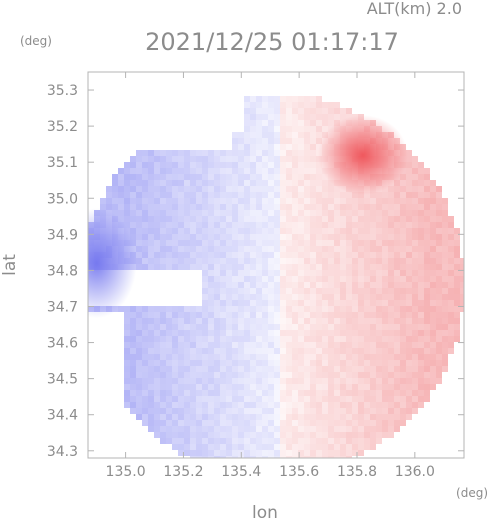  What do you see at coordinates (62, 163) in the screenshot?
I see `y-tick-label: 35.1` at bounding box center [62, 163].